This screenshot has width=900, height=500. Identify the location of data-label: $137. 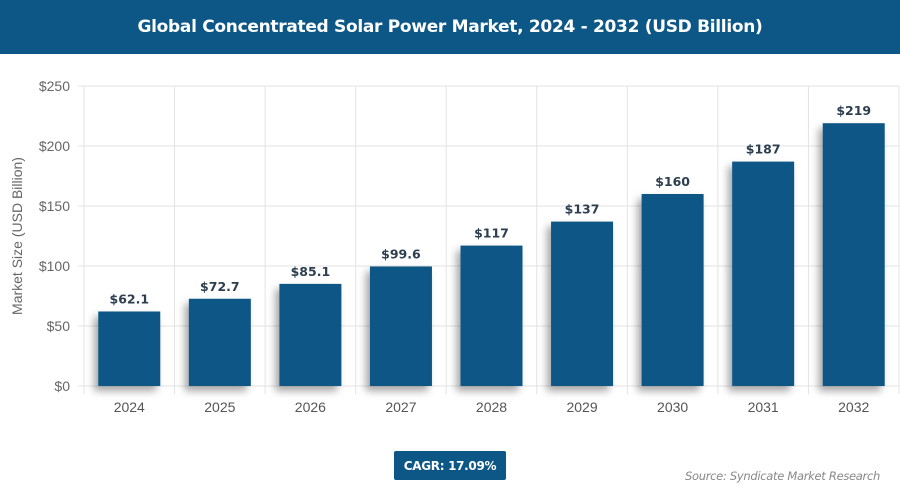
(582, 209).